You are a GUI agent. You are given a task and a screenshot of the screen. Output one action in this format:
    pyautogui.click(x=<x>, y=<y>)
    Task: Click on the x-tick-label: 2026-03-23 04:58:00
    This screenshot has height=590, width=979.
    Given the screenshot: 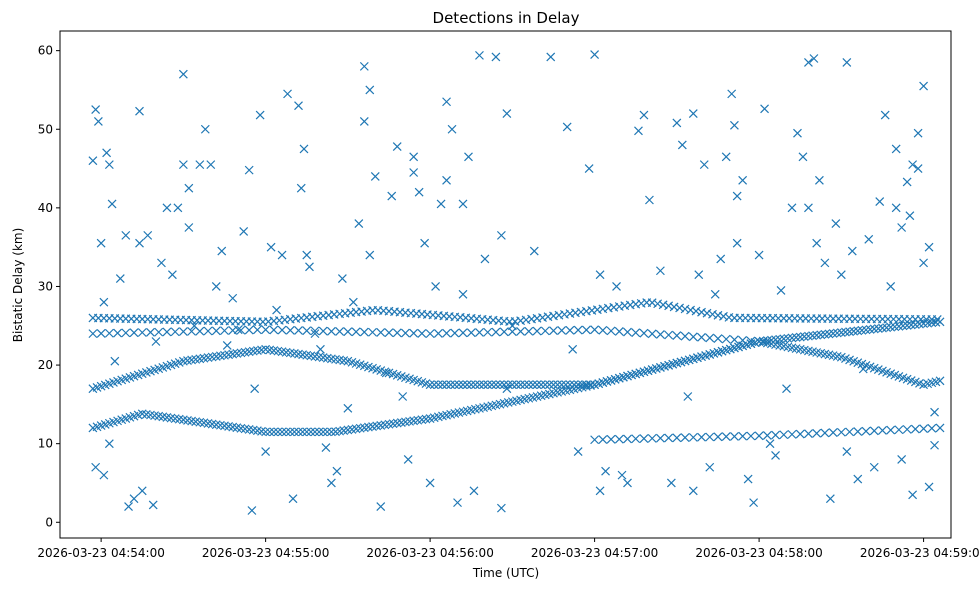 What is the action you would take?
    pyautogui.click(x=758, y=553)
    